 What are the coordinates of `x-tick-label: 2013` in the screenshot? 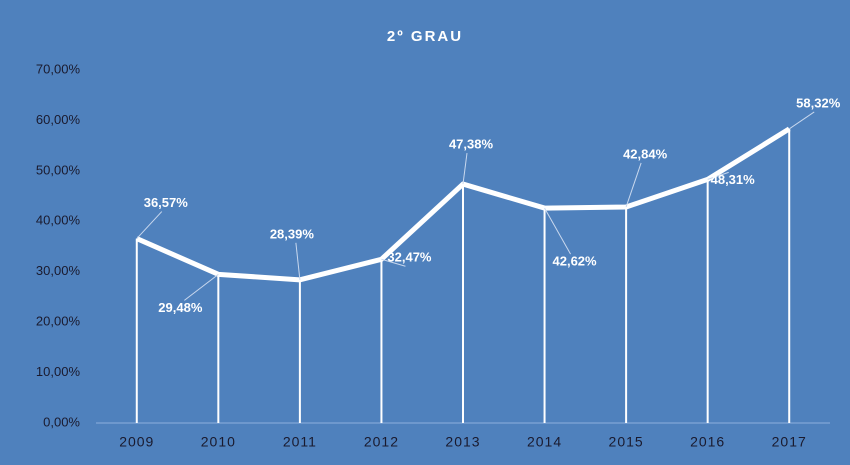 It's located at (462, 442).